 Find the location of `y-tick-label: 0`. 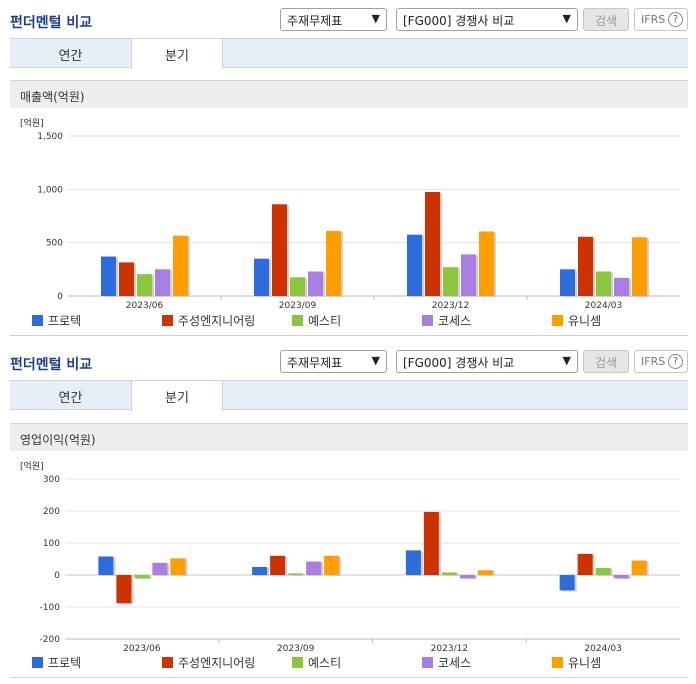

y-tick-label: 0 is located at coordinates (57, 576).